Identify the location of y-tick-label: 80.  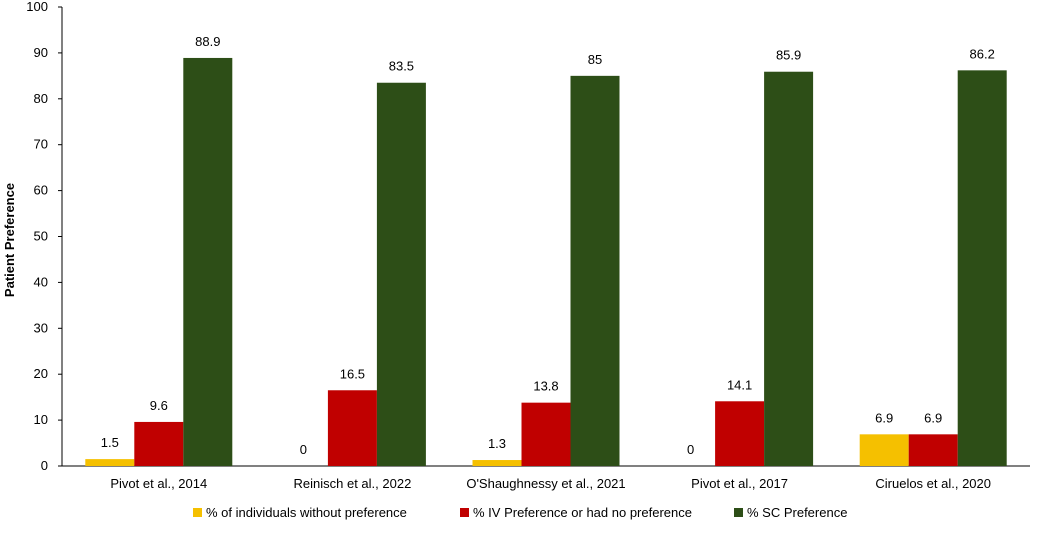
(41, 98).